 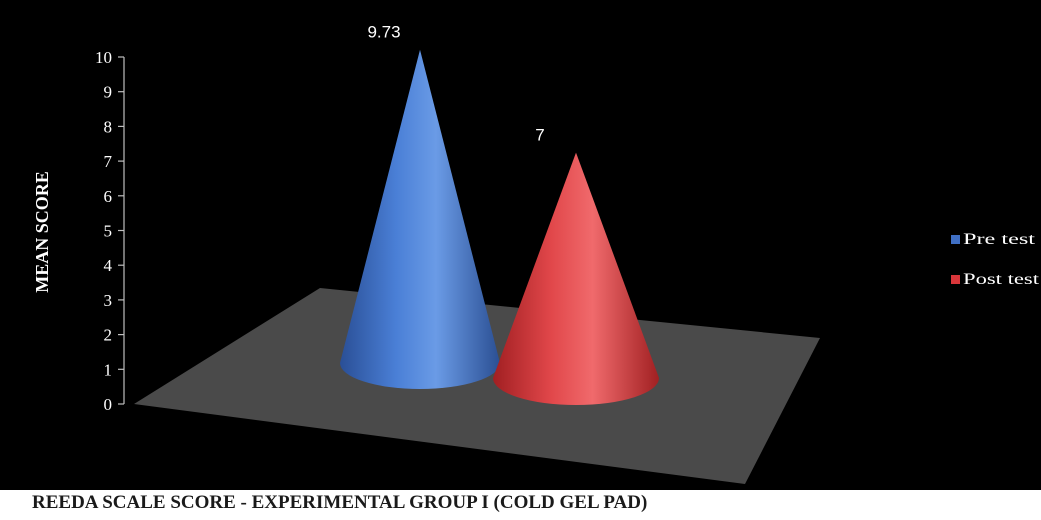 I want to click on cone-pre-test, so click(x=420, y=219).